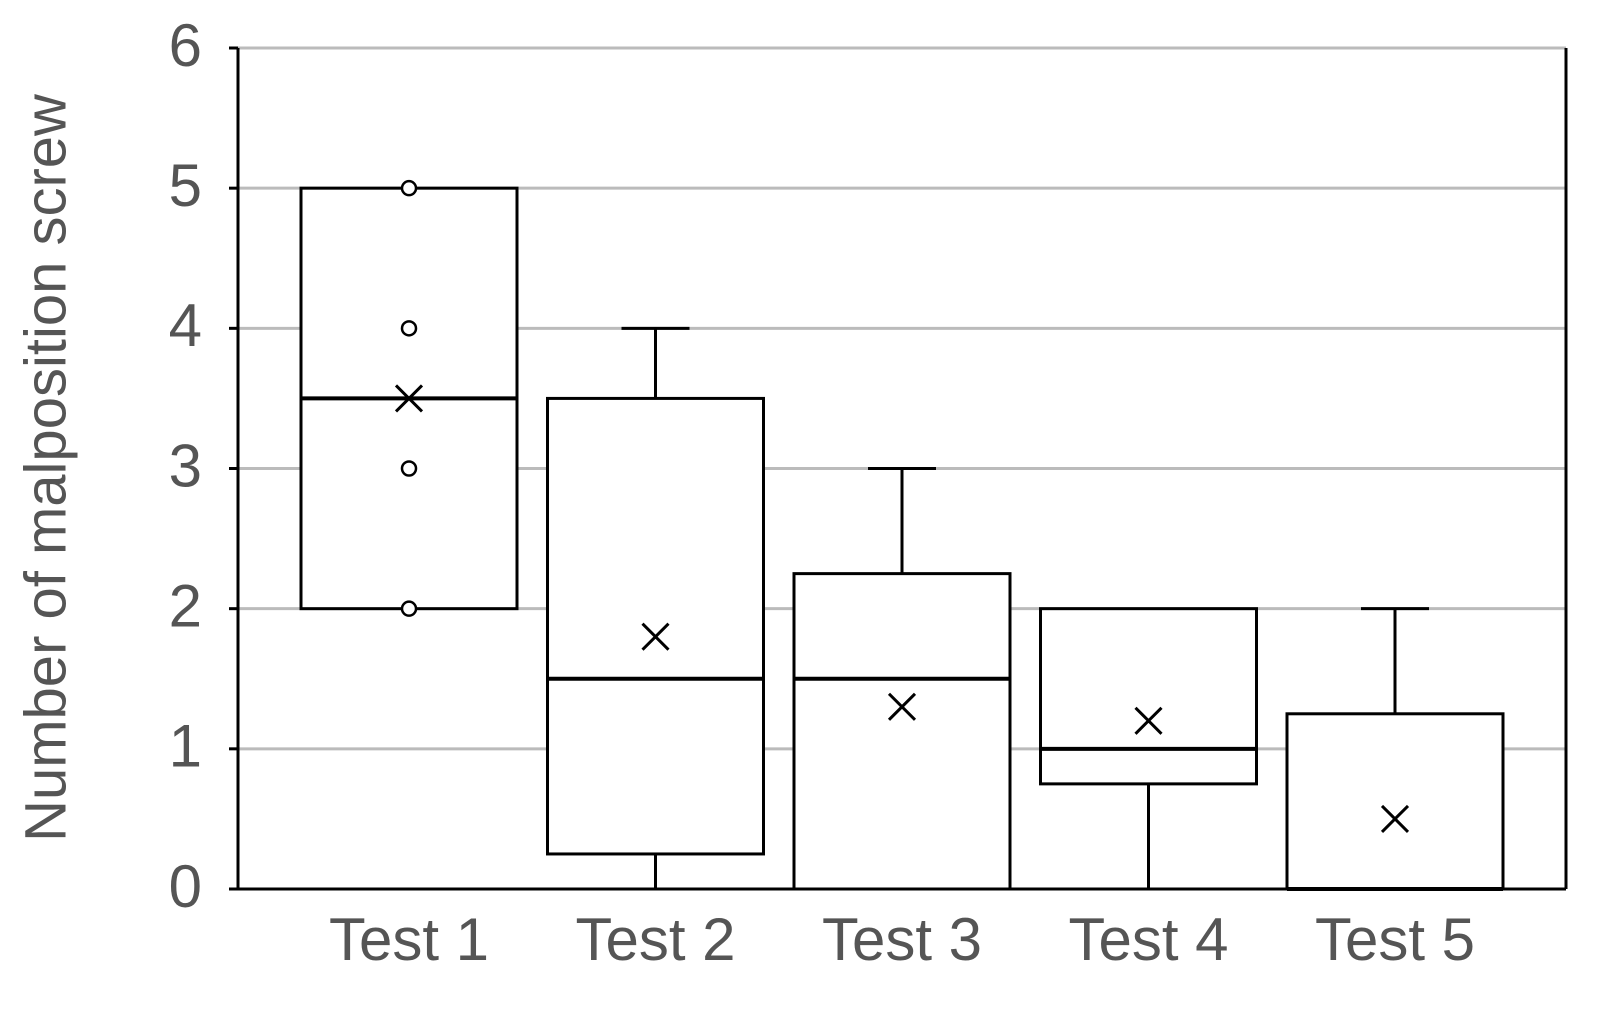 This screenshot has width=1611, height=1024. Describe the element at coordinates (1148, 939) in the screenshot. I see `x-tick-label: Test 4` at that location.